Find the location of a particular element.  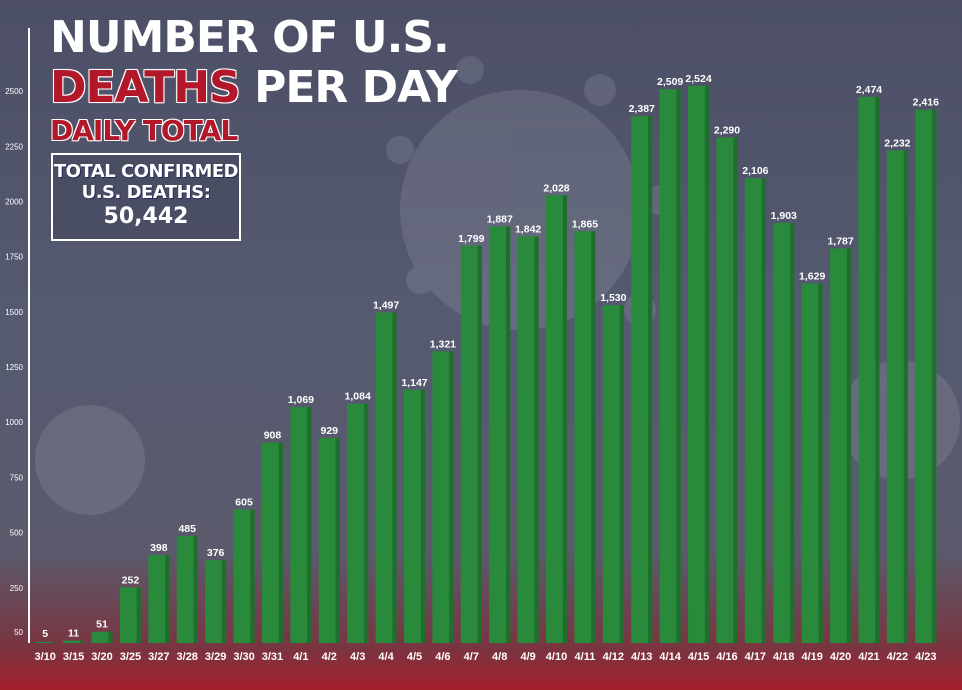

data-label: 2,416 is located at coordinates (926, 103).